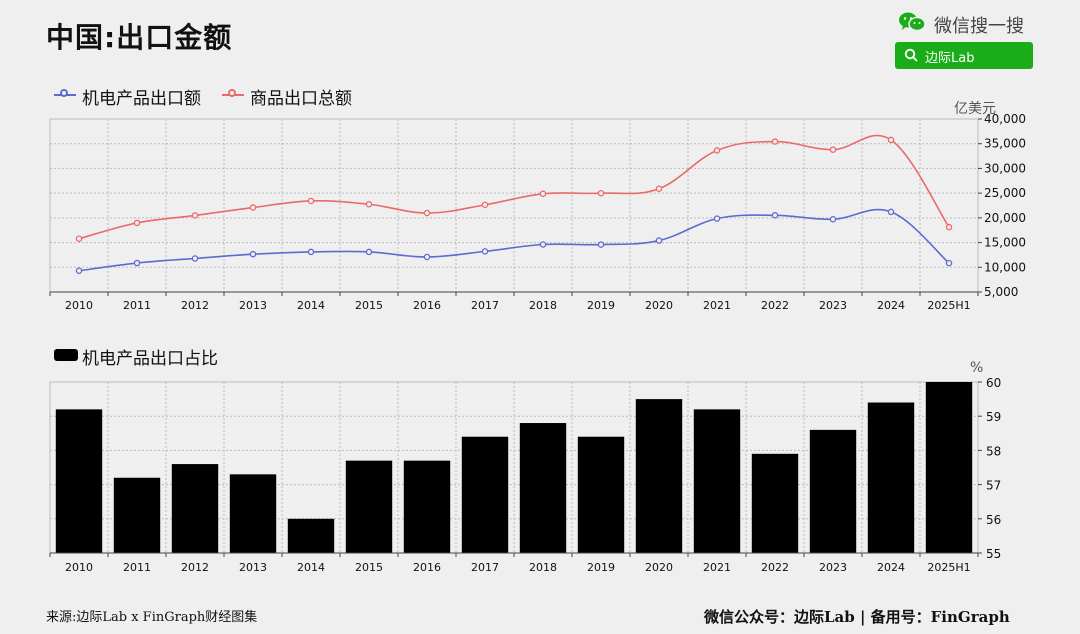 Image resolution: width=1080 pixels, height=634 pixels. Describe the element at coordinates (833, 567) in the screenshot. I see `bar-xtick-label: 2023` at that location.